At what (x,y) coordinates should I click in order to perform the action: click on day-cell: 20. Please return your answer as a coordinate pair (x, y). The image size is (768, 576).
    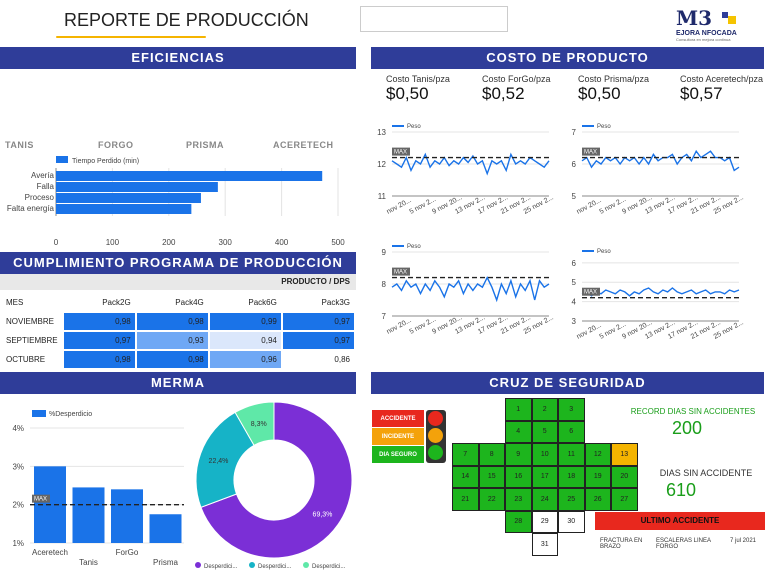
    Looking at the image, I should click on (624, 476).